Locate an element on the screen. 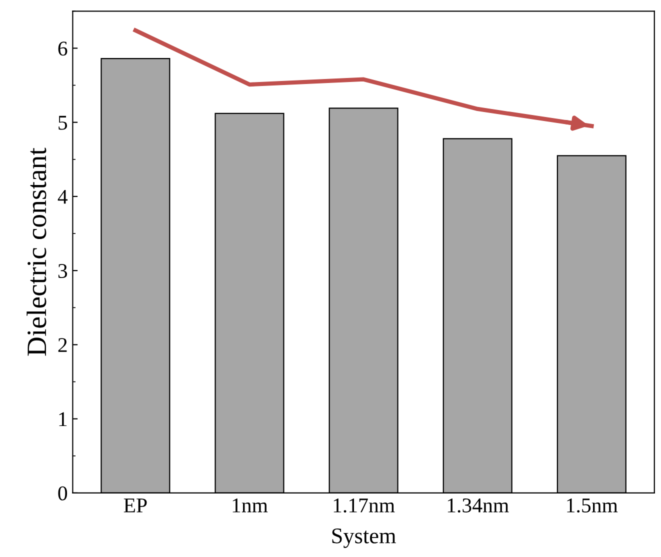 This screenshot has height=557, width=661. y-tick-label: 4 is located at coordinates (63, 197).